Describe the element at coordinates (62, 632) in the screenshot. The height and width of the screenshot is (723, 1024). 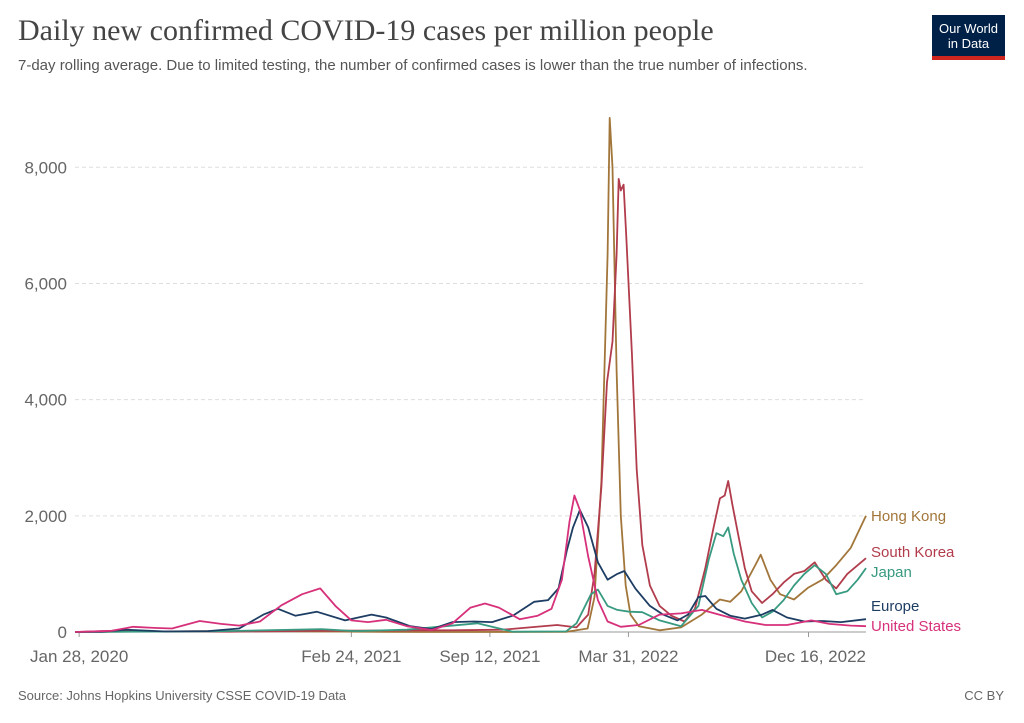
I see `y-tick-label: 0` at that location.